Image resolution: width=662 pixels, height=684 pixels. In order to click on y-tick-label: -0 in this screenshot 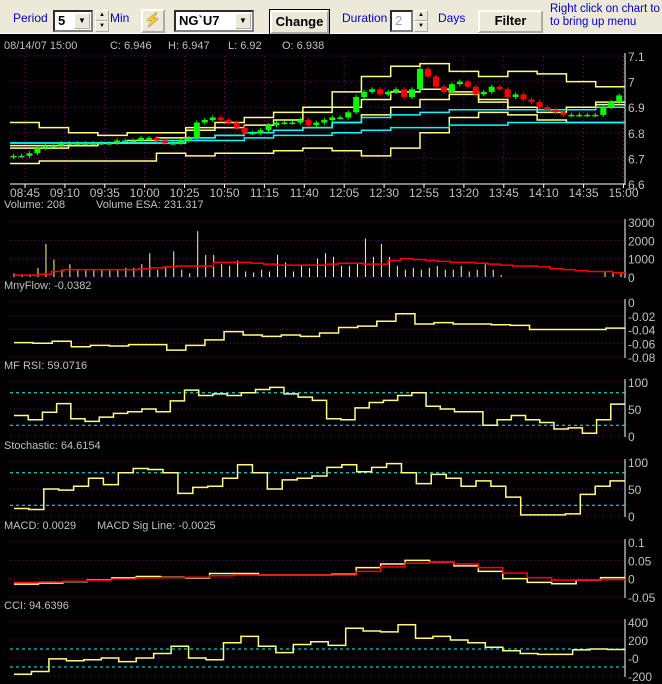, I will do `click(633, 659)`.